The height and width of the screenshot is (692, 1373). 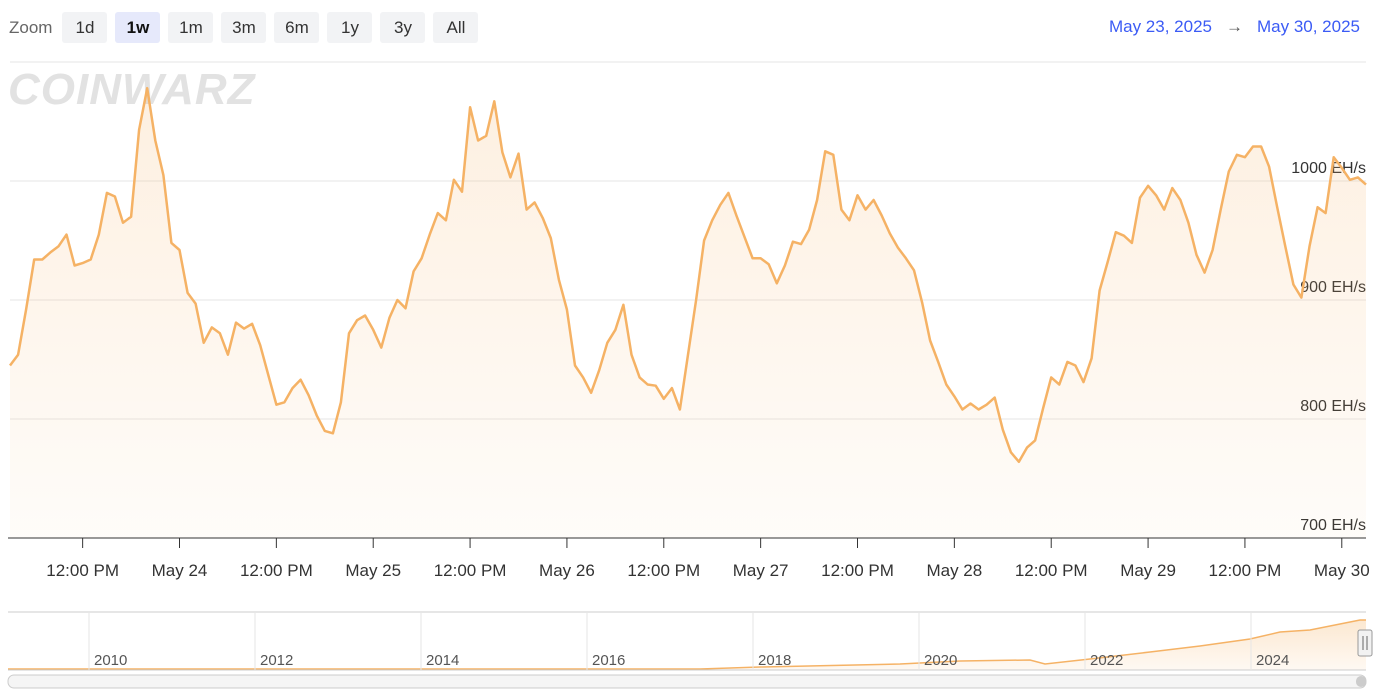 What do you see at coordinates (567, 570) in the screenshot?
I see `x-tick-label: May 26` at bounding box center [567, 570].